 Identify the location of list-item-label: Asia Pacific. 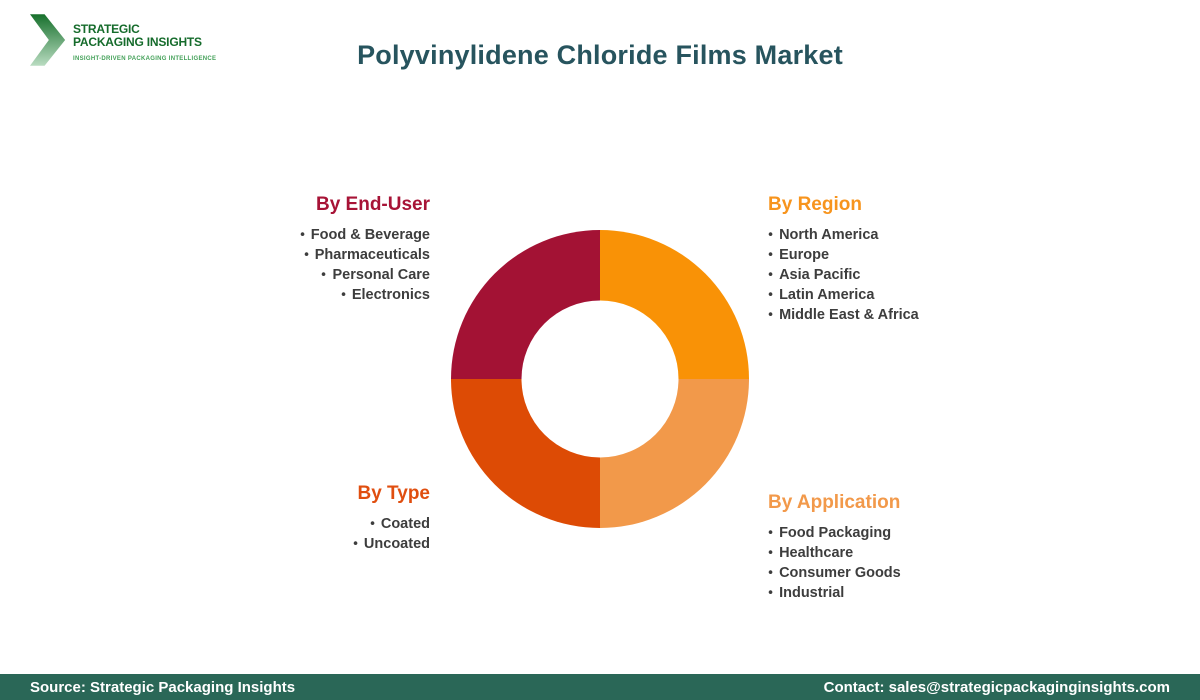
(820, 275).